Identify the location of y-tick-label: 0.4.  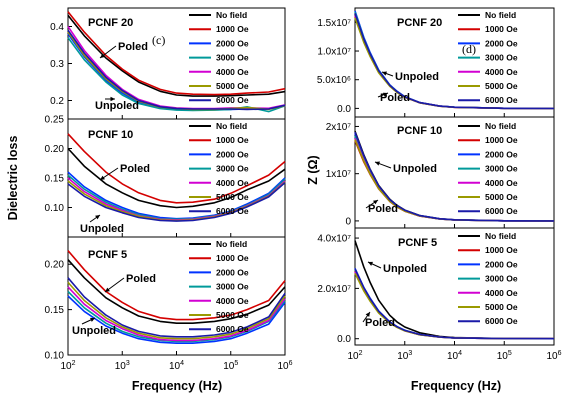
(57, 27).